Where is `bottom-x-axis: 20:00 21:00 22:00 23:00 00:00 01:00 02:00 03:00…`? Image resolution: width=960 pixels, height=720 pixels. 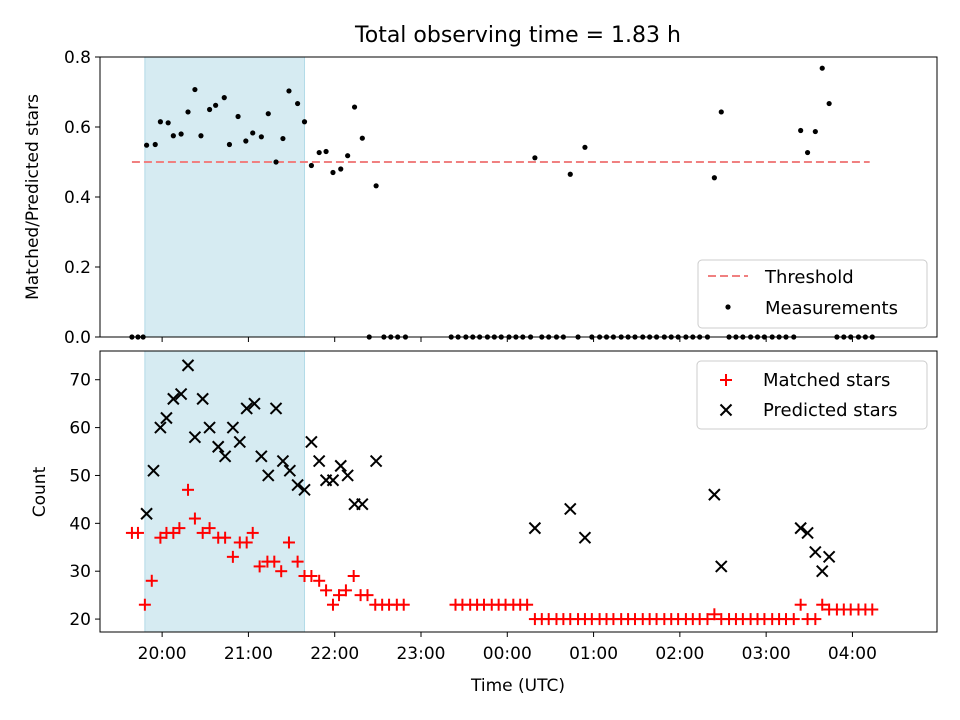 bottom-x-axis: 20:00 21:00 22:00 23:00 00:00 01:00 02:00 03:00… is located at coordinates (507, 648).